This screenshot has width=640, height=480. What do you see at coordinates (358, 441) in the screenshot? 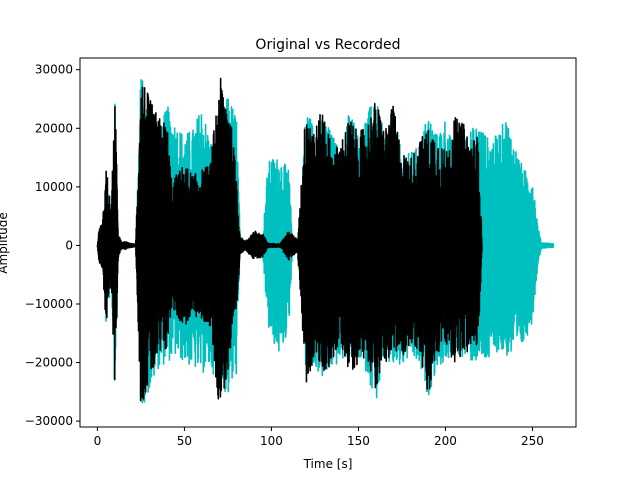
I see `x-tick-label: 150` at bounding box center [358, 441].